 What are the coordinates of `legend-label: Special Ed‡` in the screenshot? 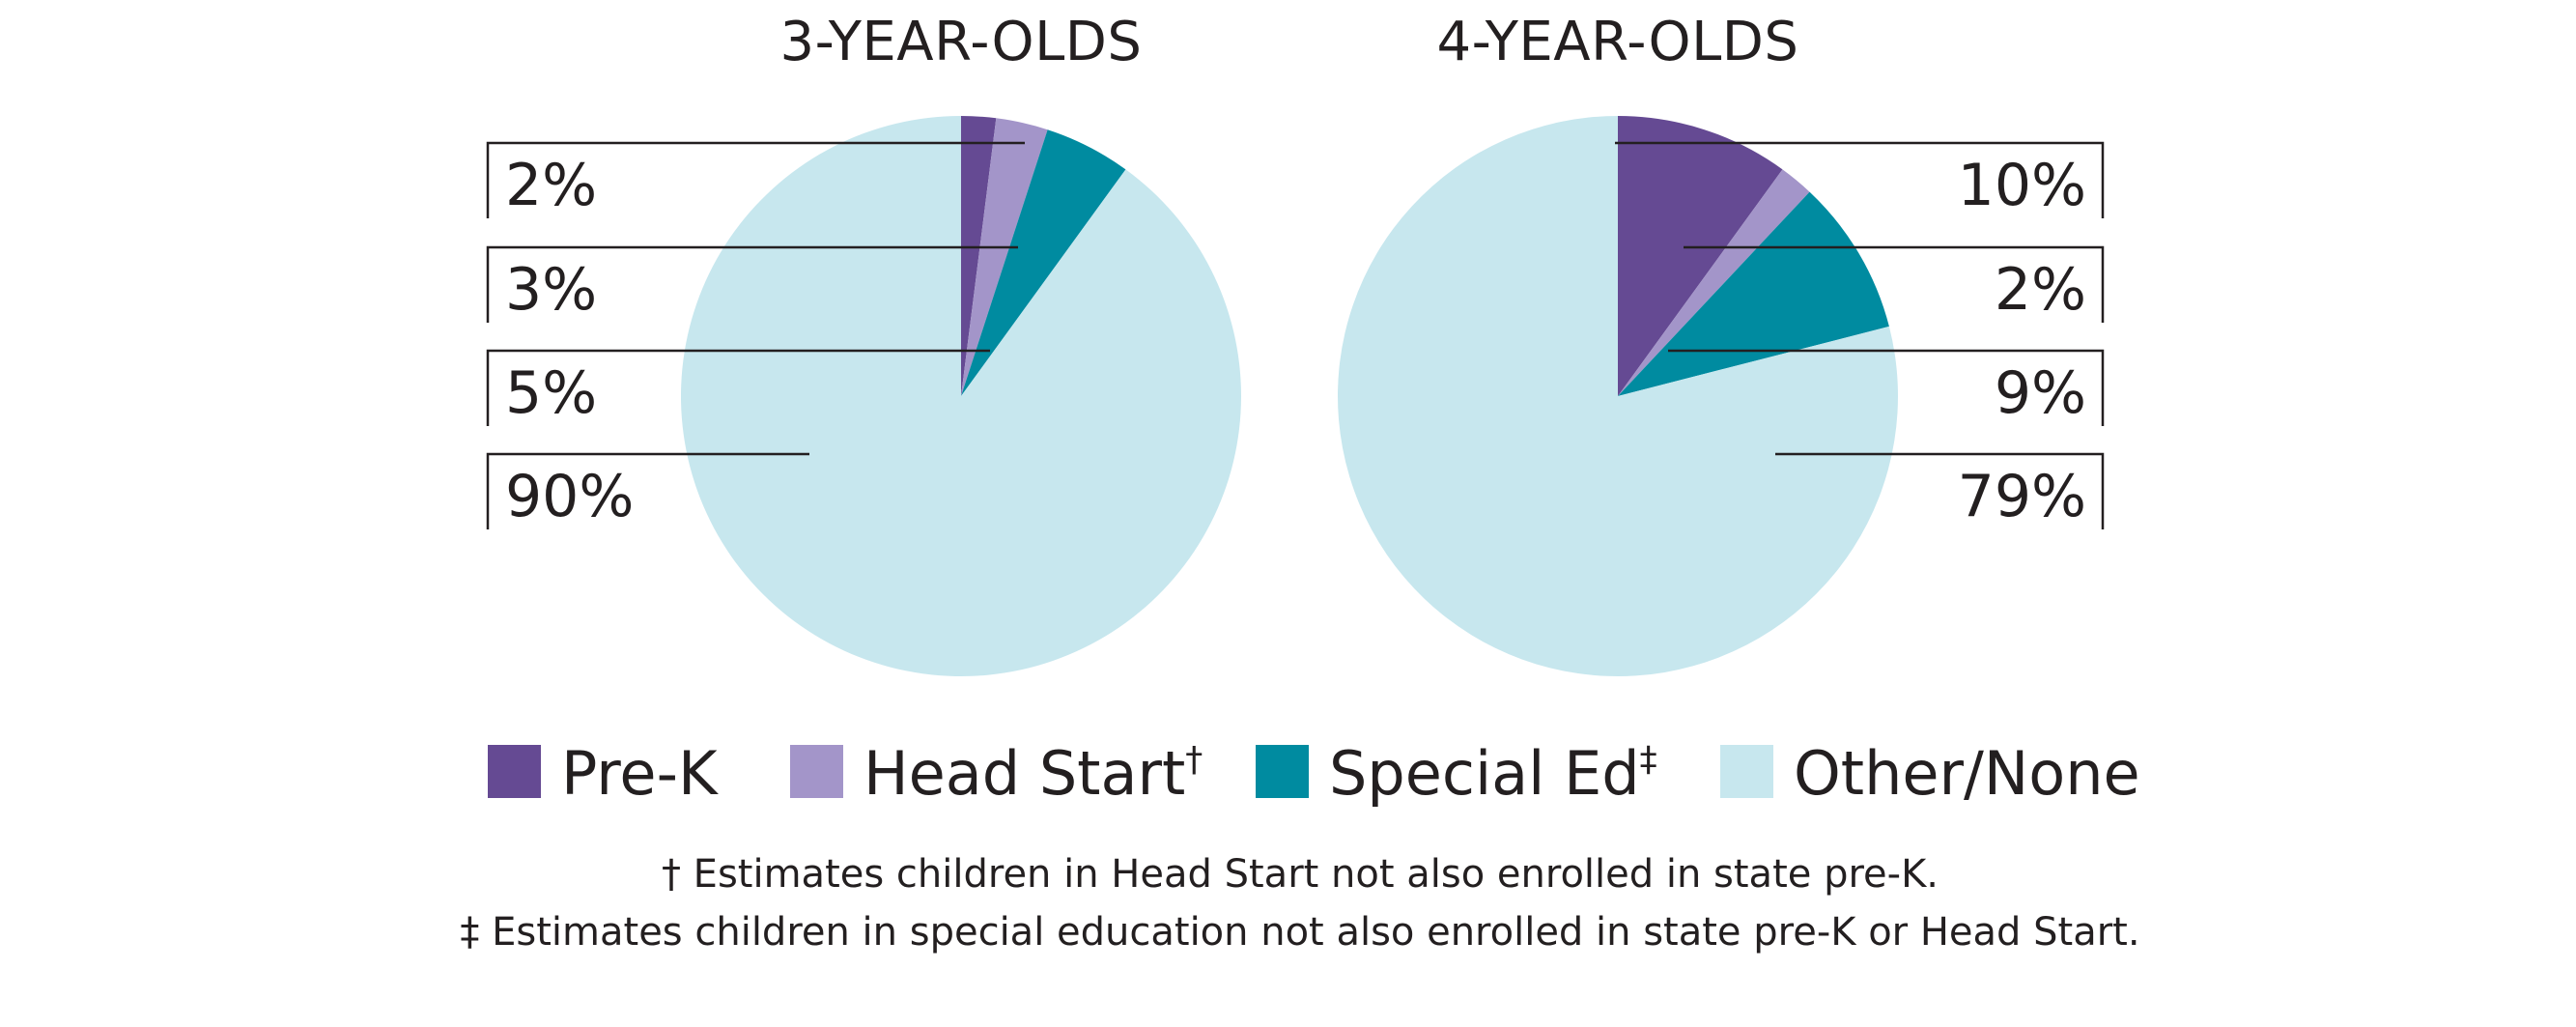 It's located at (1493, 773).